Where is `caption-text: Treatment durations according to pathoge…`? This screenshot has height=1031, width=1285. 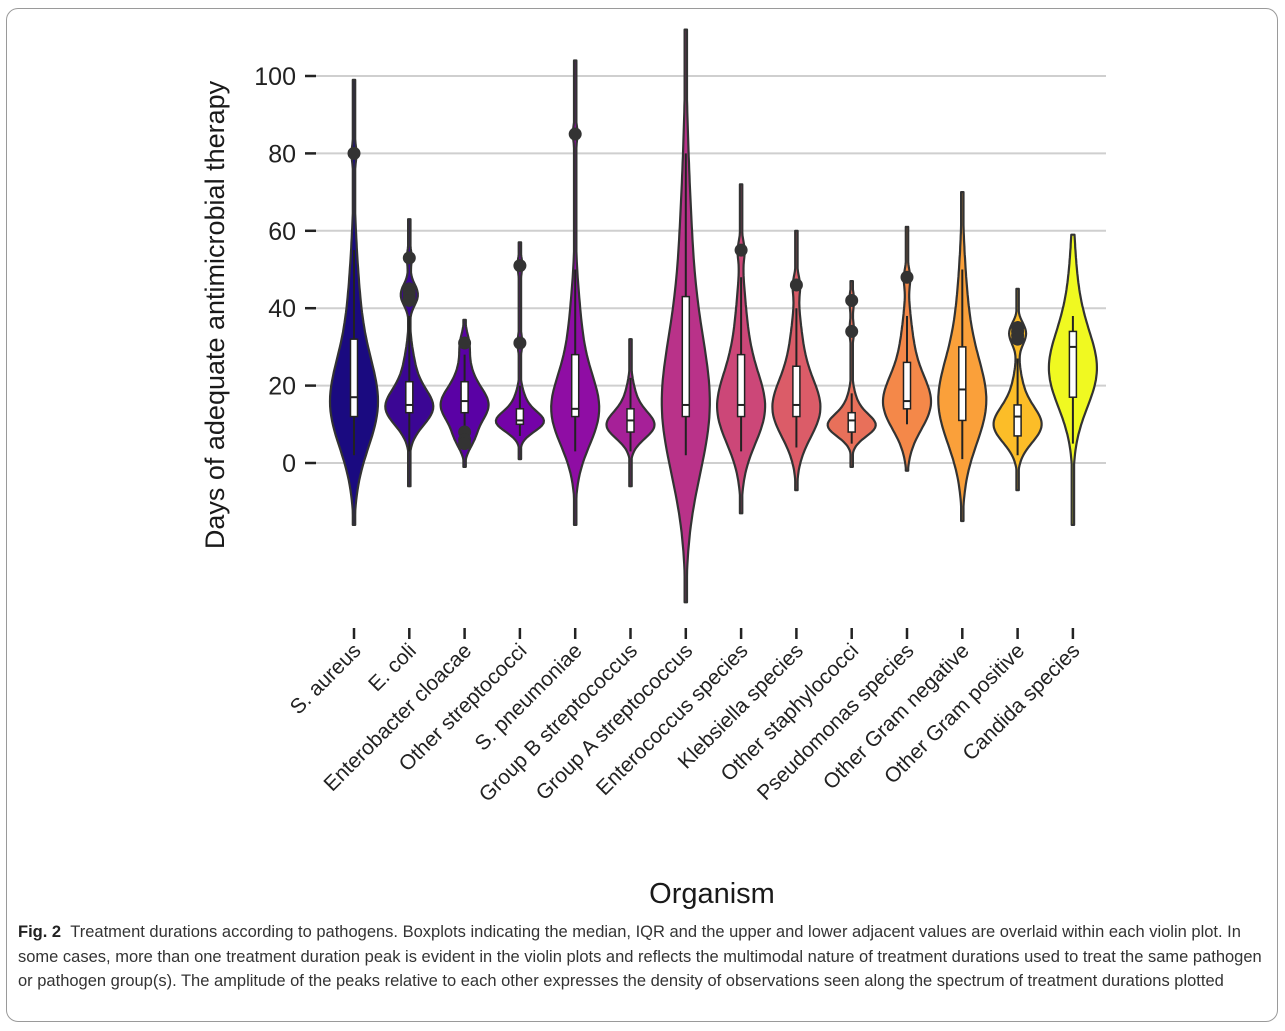 caption-text: Treatment durations according to pathoge… is located at coordinates (640, 956).